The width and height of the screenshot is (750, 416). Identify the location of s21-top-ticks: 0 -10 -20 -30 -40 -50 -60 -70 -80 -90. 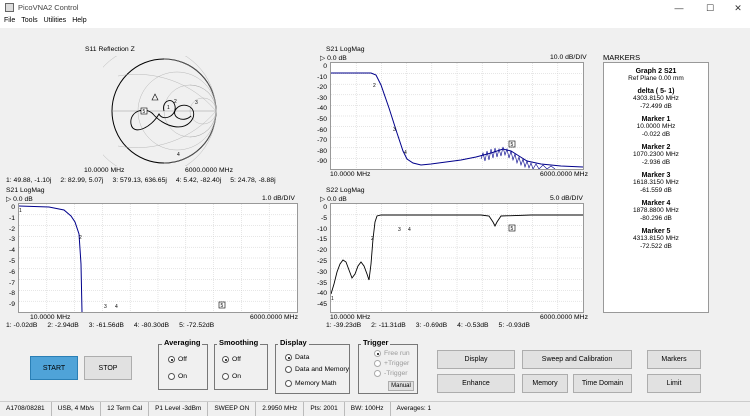
(320, 114).